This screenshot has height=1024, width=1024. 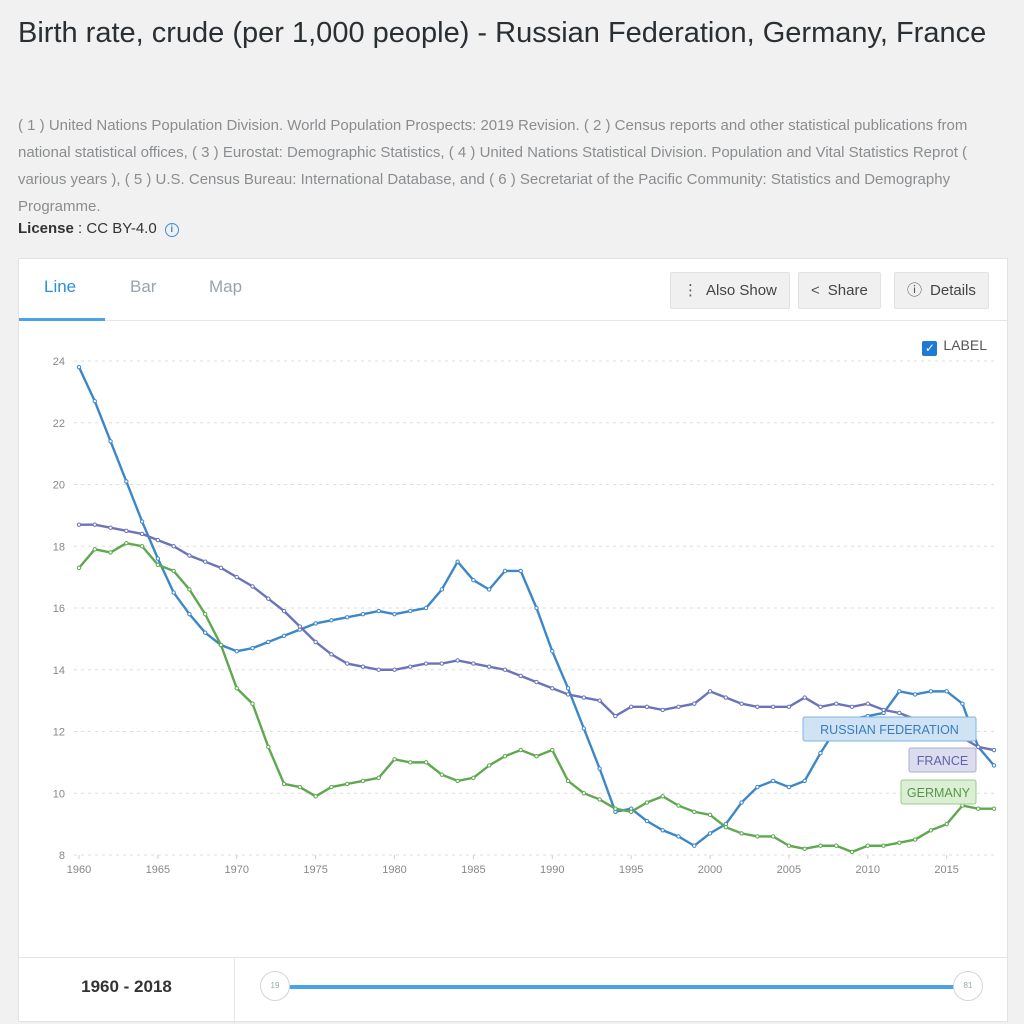 I want to click on checkbox-checked-icon: ✓, so click(x=930, y=348).